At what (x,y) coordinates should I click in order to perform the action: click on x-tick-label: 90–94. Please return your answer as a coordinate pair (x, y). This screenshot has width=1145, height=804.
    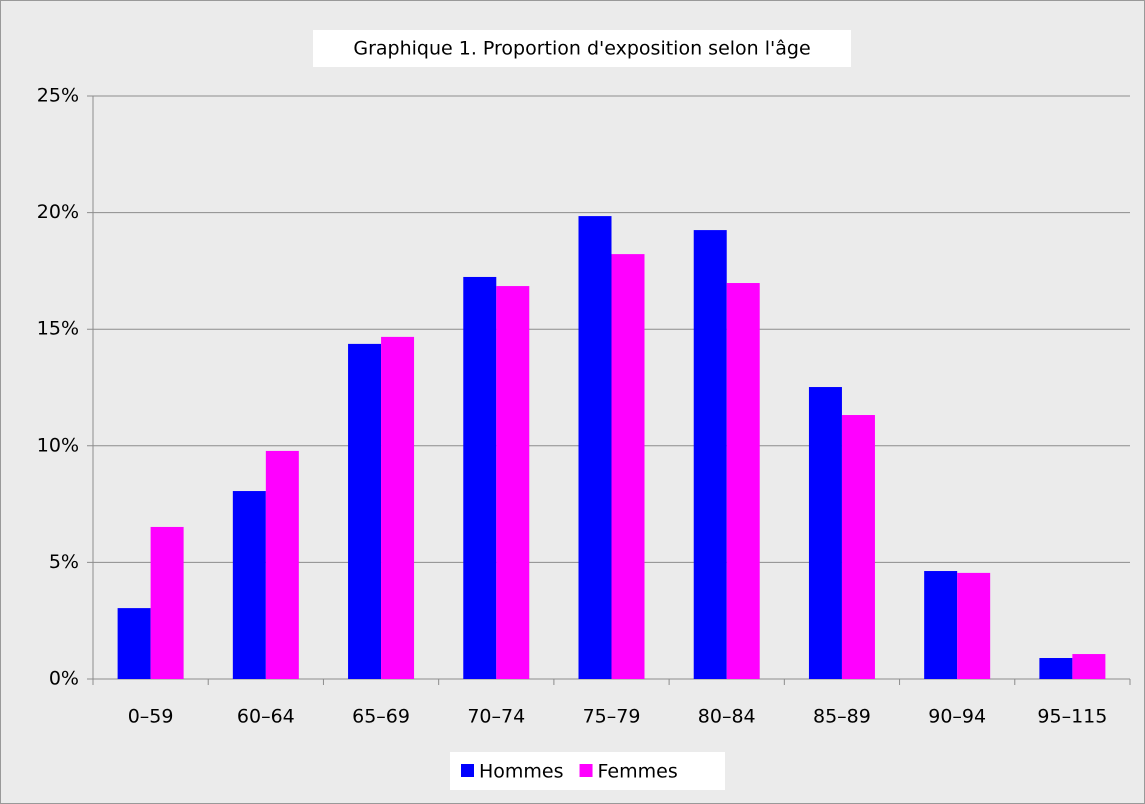
    Looking at the image, I should click on (957, 717).